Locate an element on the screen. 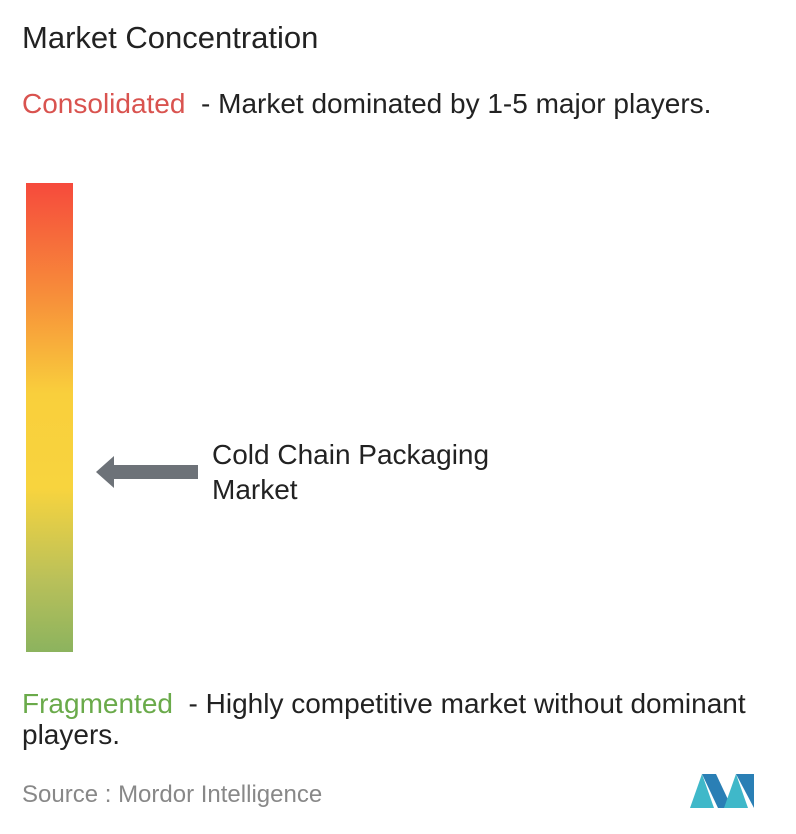 This screenshot has height=834, width=796. consolidated-description: - Market dominated by 1-5 major players. is located at coordinates (456, 103).